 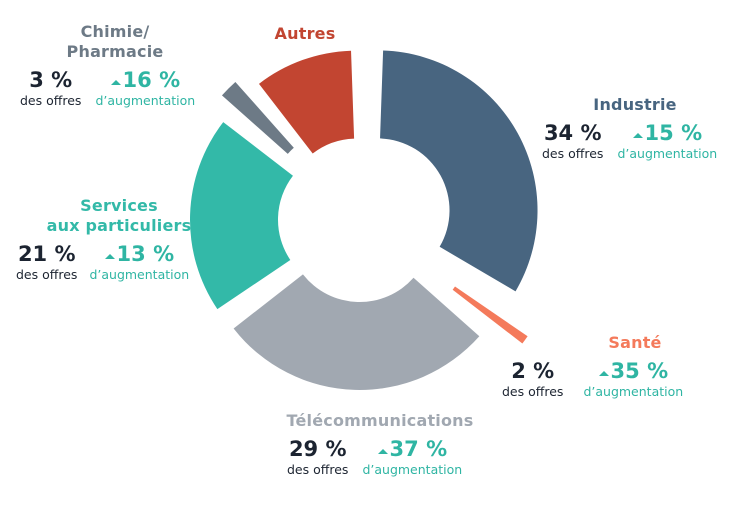 What do you see at coordinates (257, 117) in the screenshot?
I see `slice-chimie-pharmacie` at bounding box center [257, 117].